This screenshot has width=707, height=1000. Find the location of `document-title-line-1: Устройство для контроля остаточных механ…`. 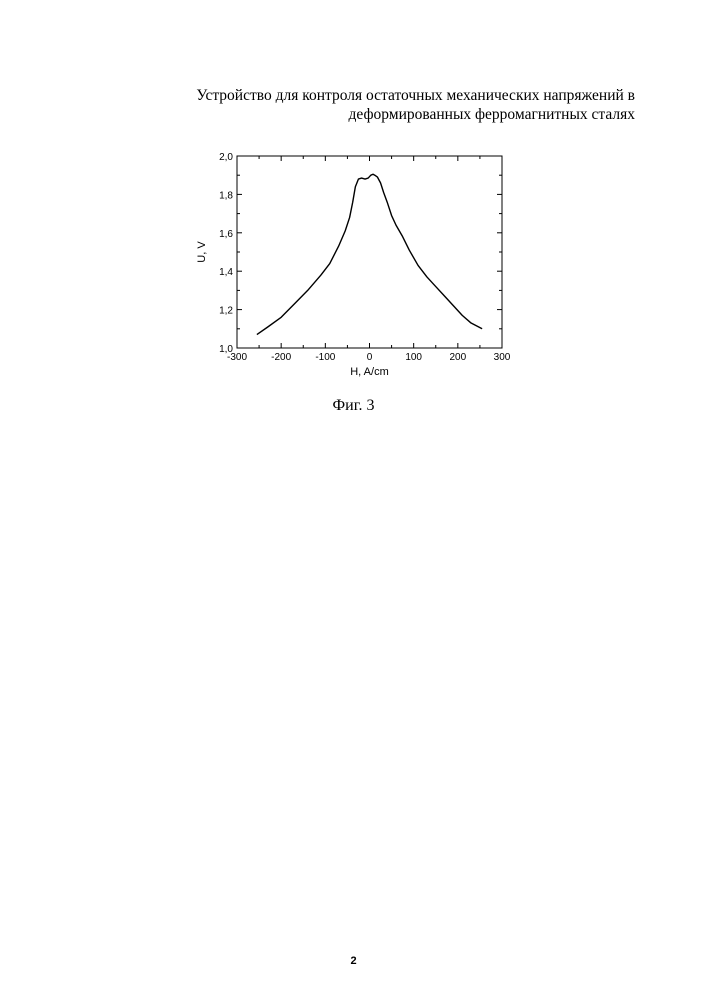

document-title-line-1: Устройство для контроля остаточных механ… is located at coordinates (355, 95).